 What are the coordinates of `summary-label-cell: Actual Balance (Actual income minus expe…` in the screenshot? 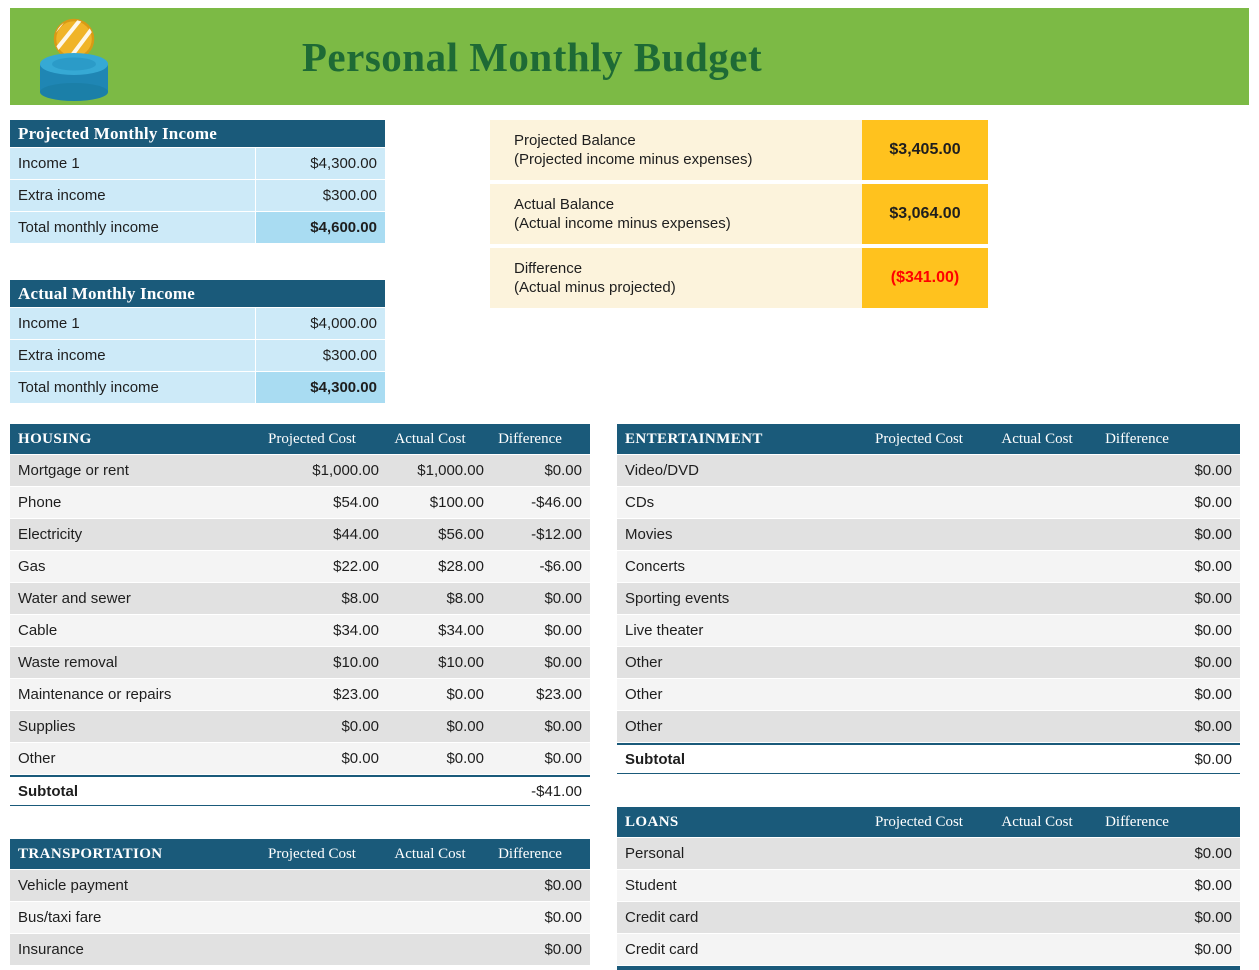 It's located at (676, 214).